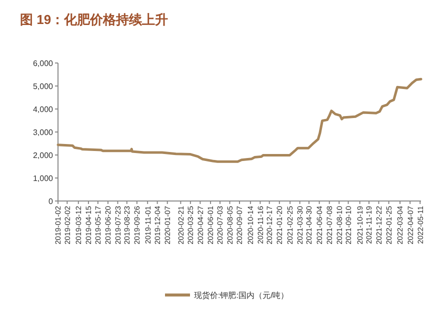  Describe the element at coordinates (241, 295) in the screenshot. I see `legend-label: 现货价:钾肥:国内（元/吨）` at that location.